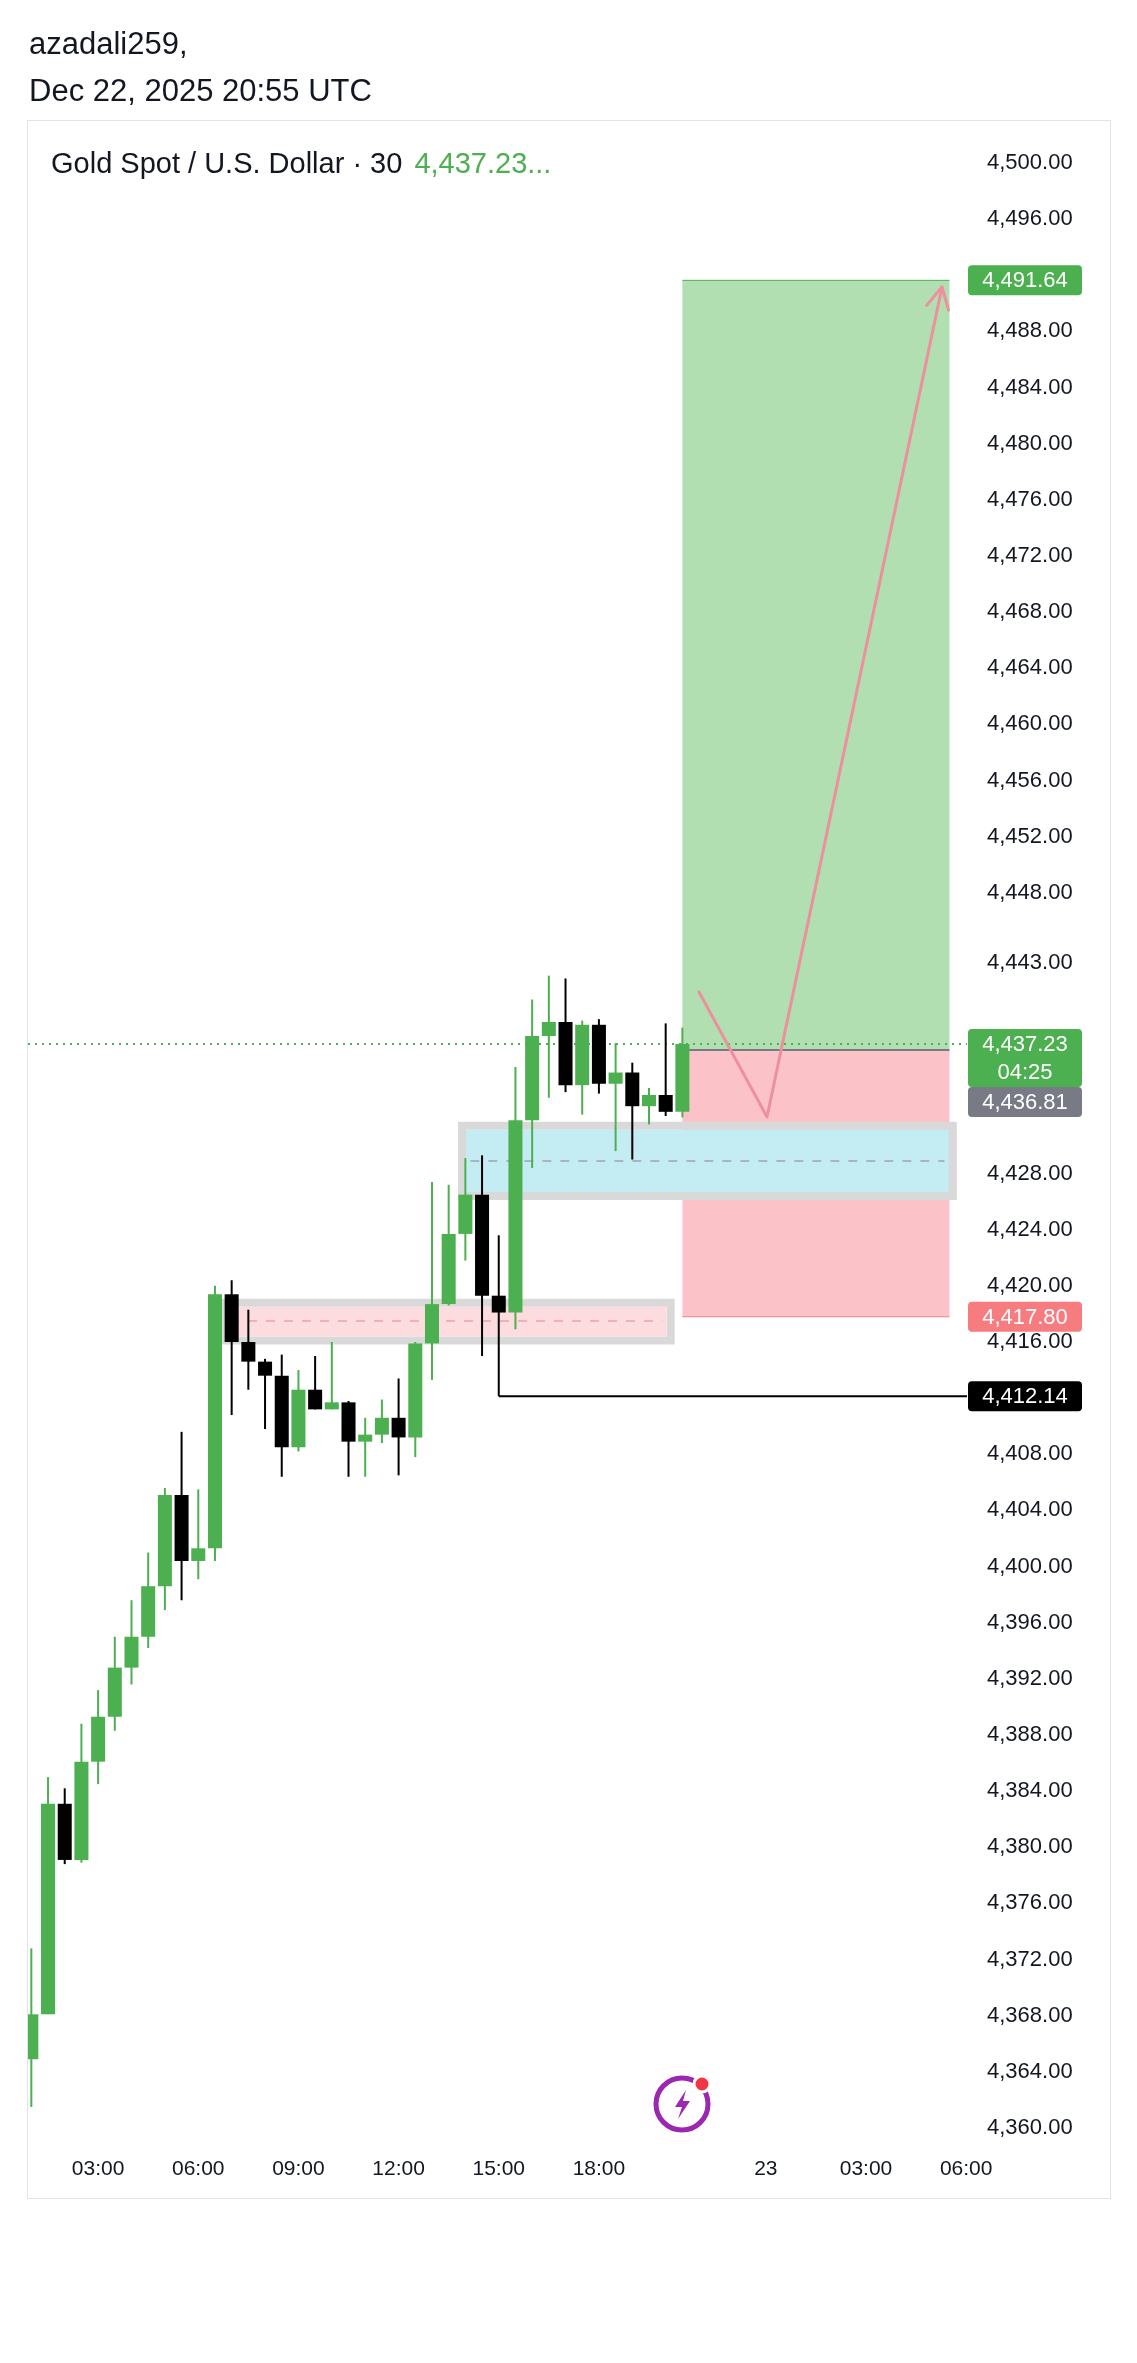  Describe the element at coordinates (298, 2168) in the screenshot. I see `x-tick-label: 09:00` at that location.